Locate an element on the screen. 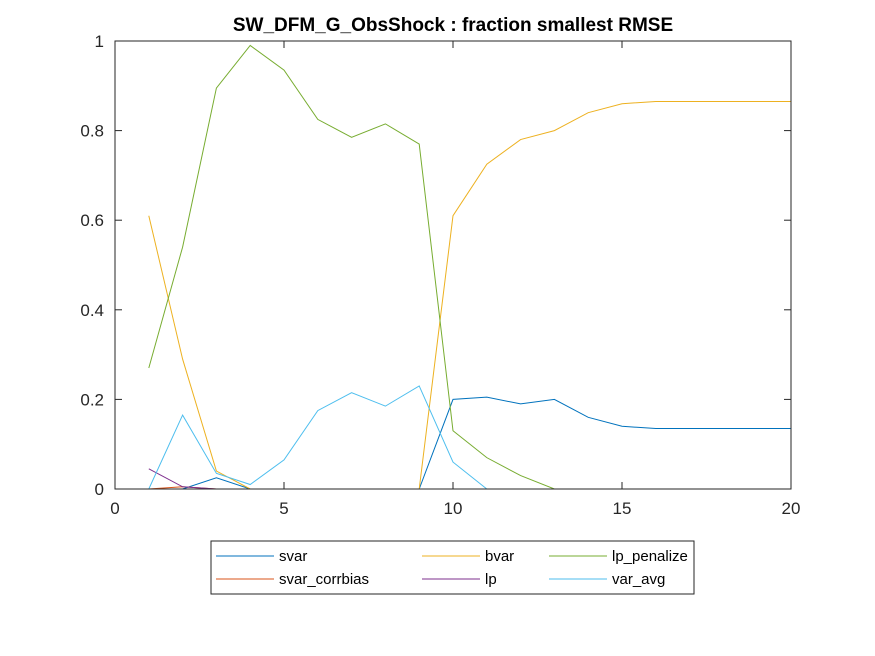 This screenshot has height=656, width=875. legend-item-svar-corrbias: svar_corrbias is located at coordinates (292, 579).